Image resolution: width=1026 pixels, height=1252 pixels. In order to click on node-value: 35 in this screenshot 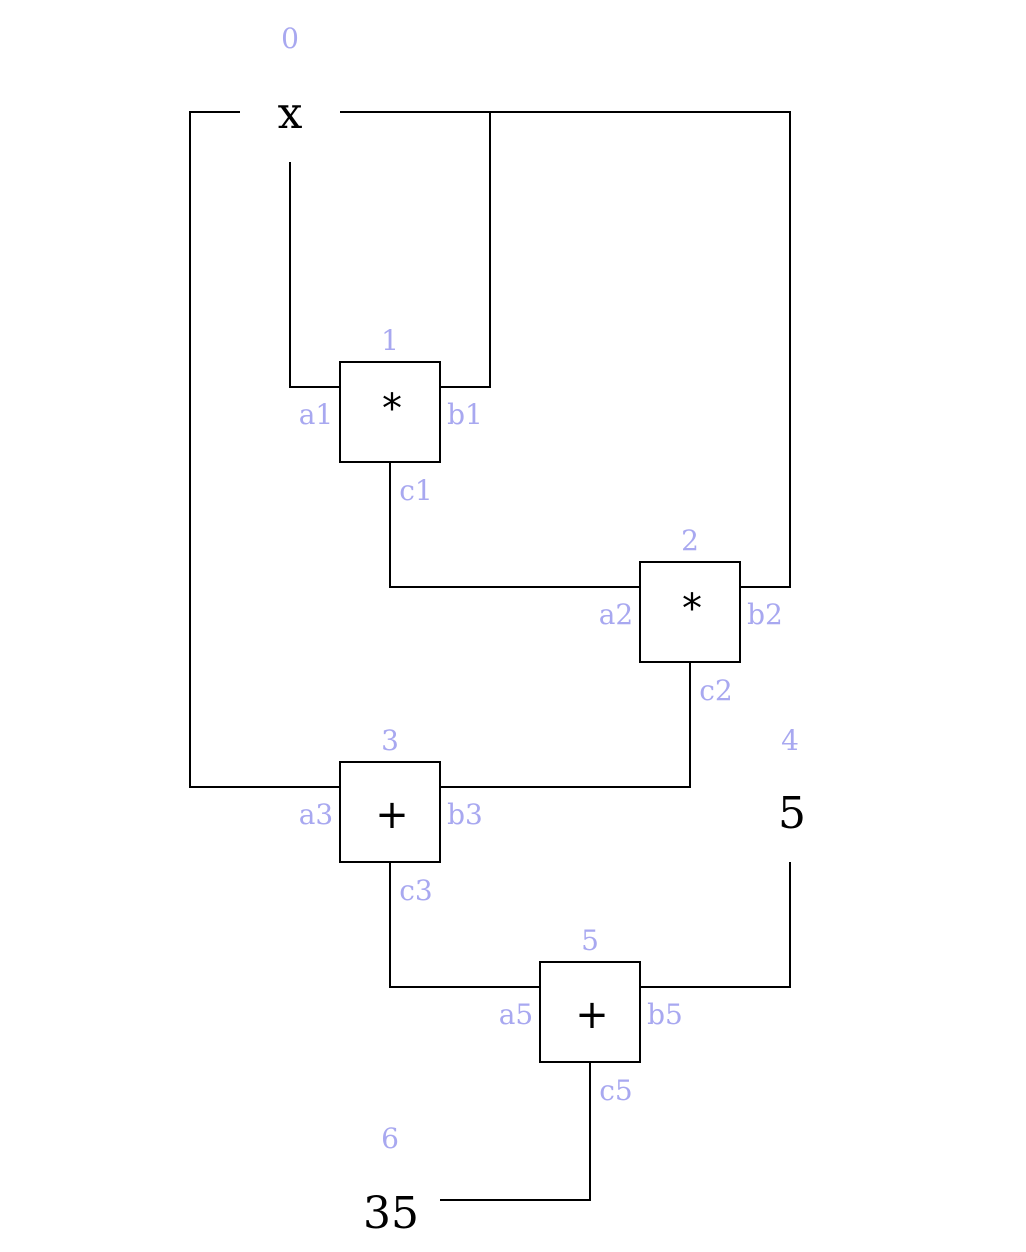, I will do `click(391, 1213)`.